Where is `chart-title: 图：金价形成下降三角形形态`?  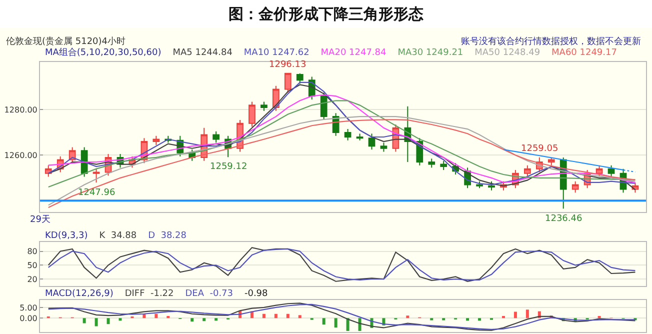
chart-title: 图：金价形成下降三角形形态 is located at coordinates (326, 14).